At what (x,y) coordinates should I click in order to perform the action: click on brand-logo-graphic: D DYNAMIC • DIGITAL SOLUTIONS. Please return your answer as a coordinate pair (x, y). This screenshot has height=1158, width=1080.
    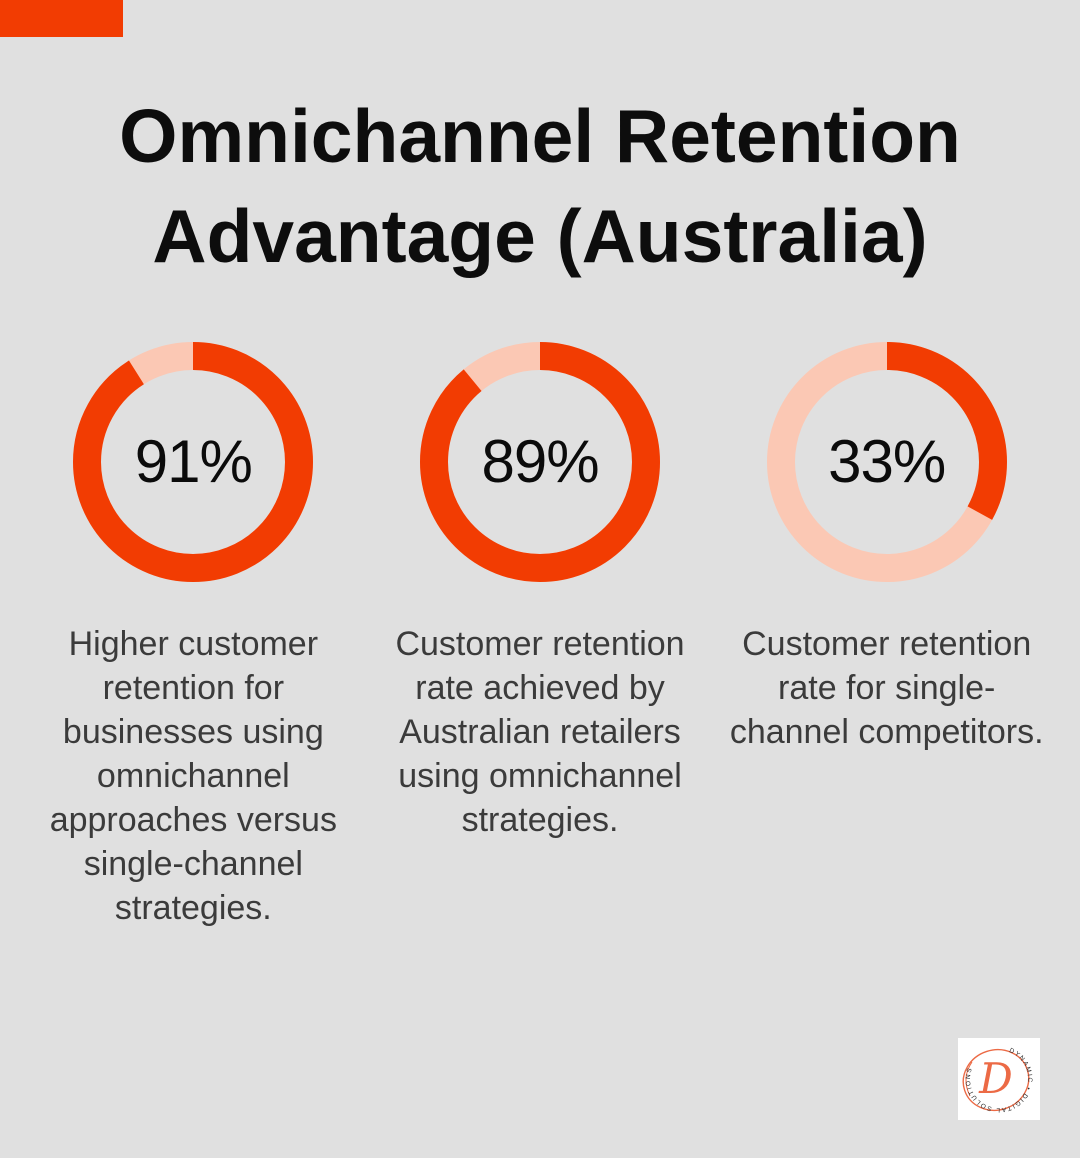
    Looking at the image, I should click on (997, 1080).